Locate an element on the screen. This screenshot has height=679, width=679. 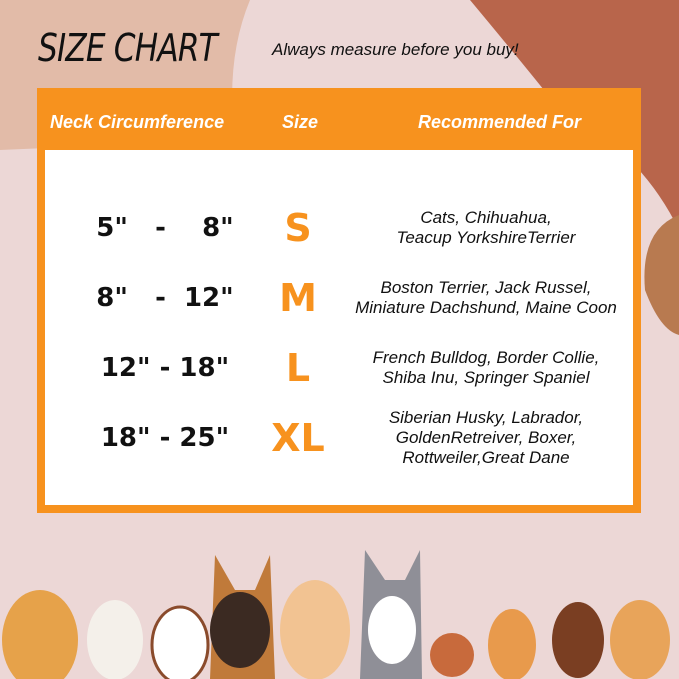
column-header-neck: Neck Circumference is located at coordinates (137, 122).